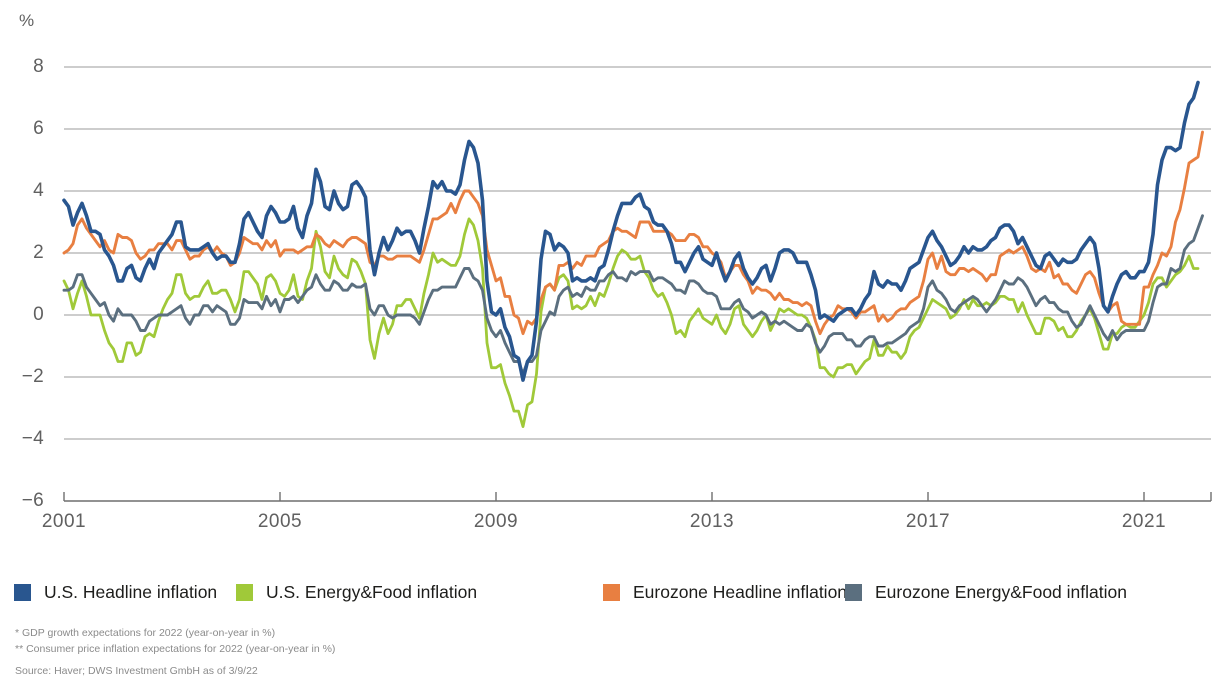  Describe the element at coordinates (38, 252) in the screenshot. I see `y-tick-label: 2` at that location.